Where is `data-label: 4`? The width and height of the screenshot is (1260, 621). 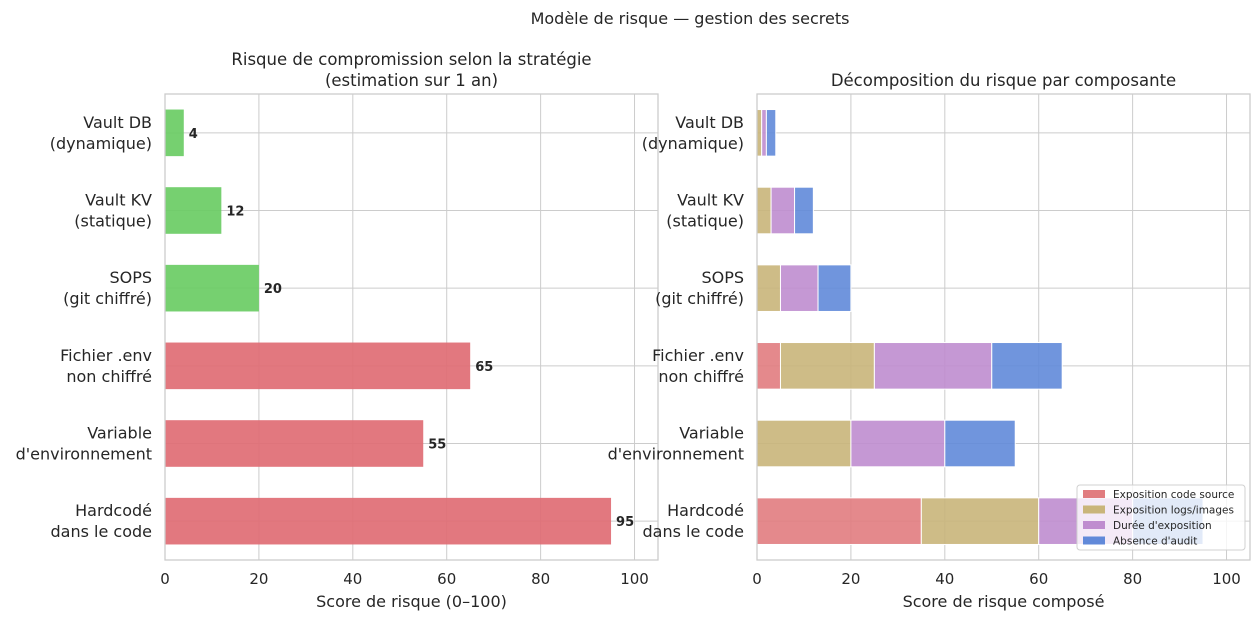
data-label: 4 is located at coordinates (193, 134).